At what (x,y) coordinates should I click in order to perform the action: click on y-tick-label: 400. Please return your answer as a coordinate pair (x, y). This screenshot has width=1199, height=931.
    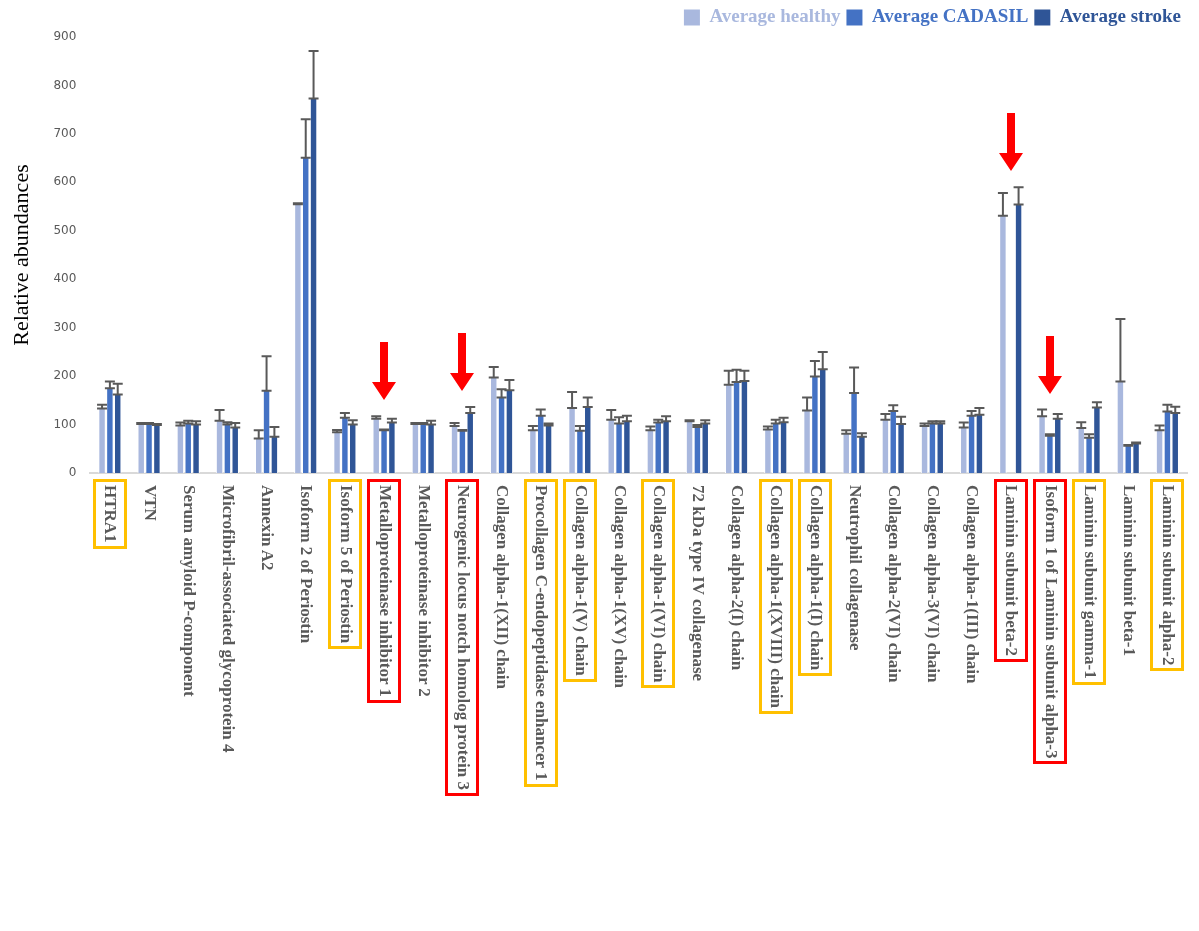
    Looking at the image, I should click on (65, 278).